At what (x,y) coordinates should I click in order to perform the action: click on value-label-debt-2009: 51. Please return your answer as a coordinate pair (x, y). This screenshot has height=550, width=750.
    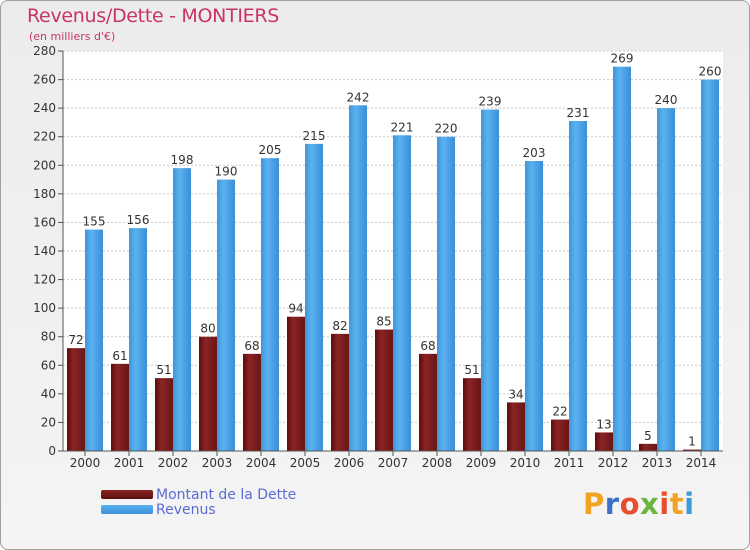
    Looking at the image, I should click on (471, 370).